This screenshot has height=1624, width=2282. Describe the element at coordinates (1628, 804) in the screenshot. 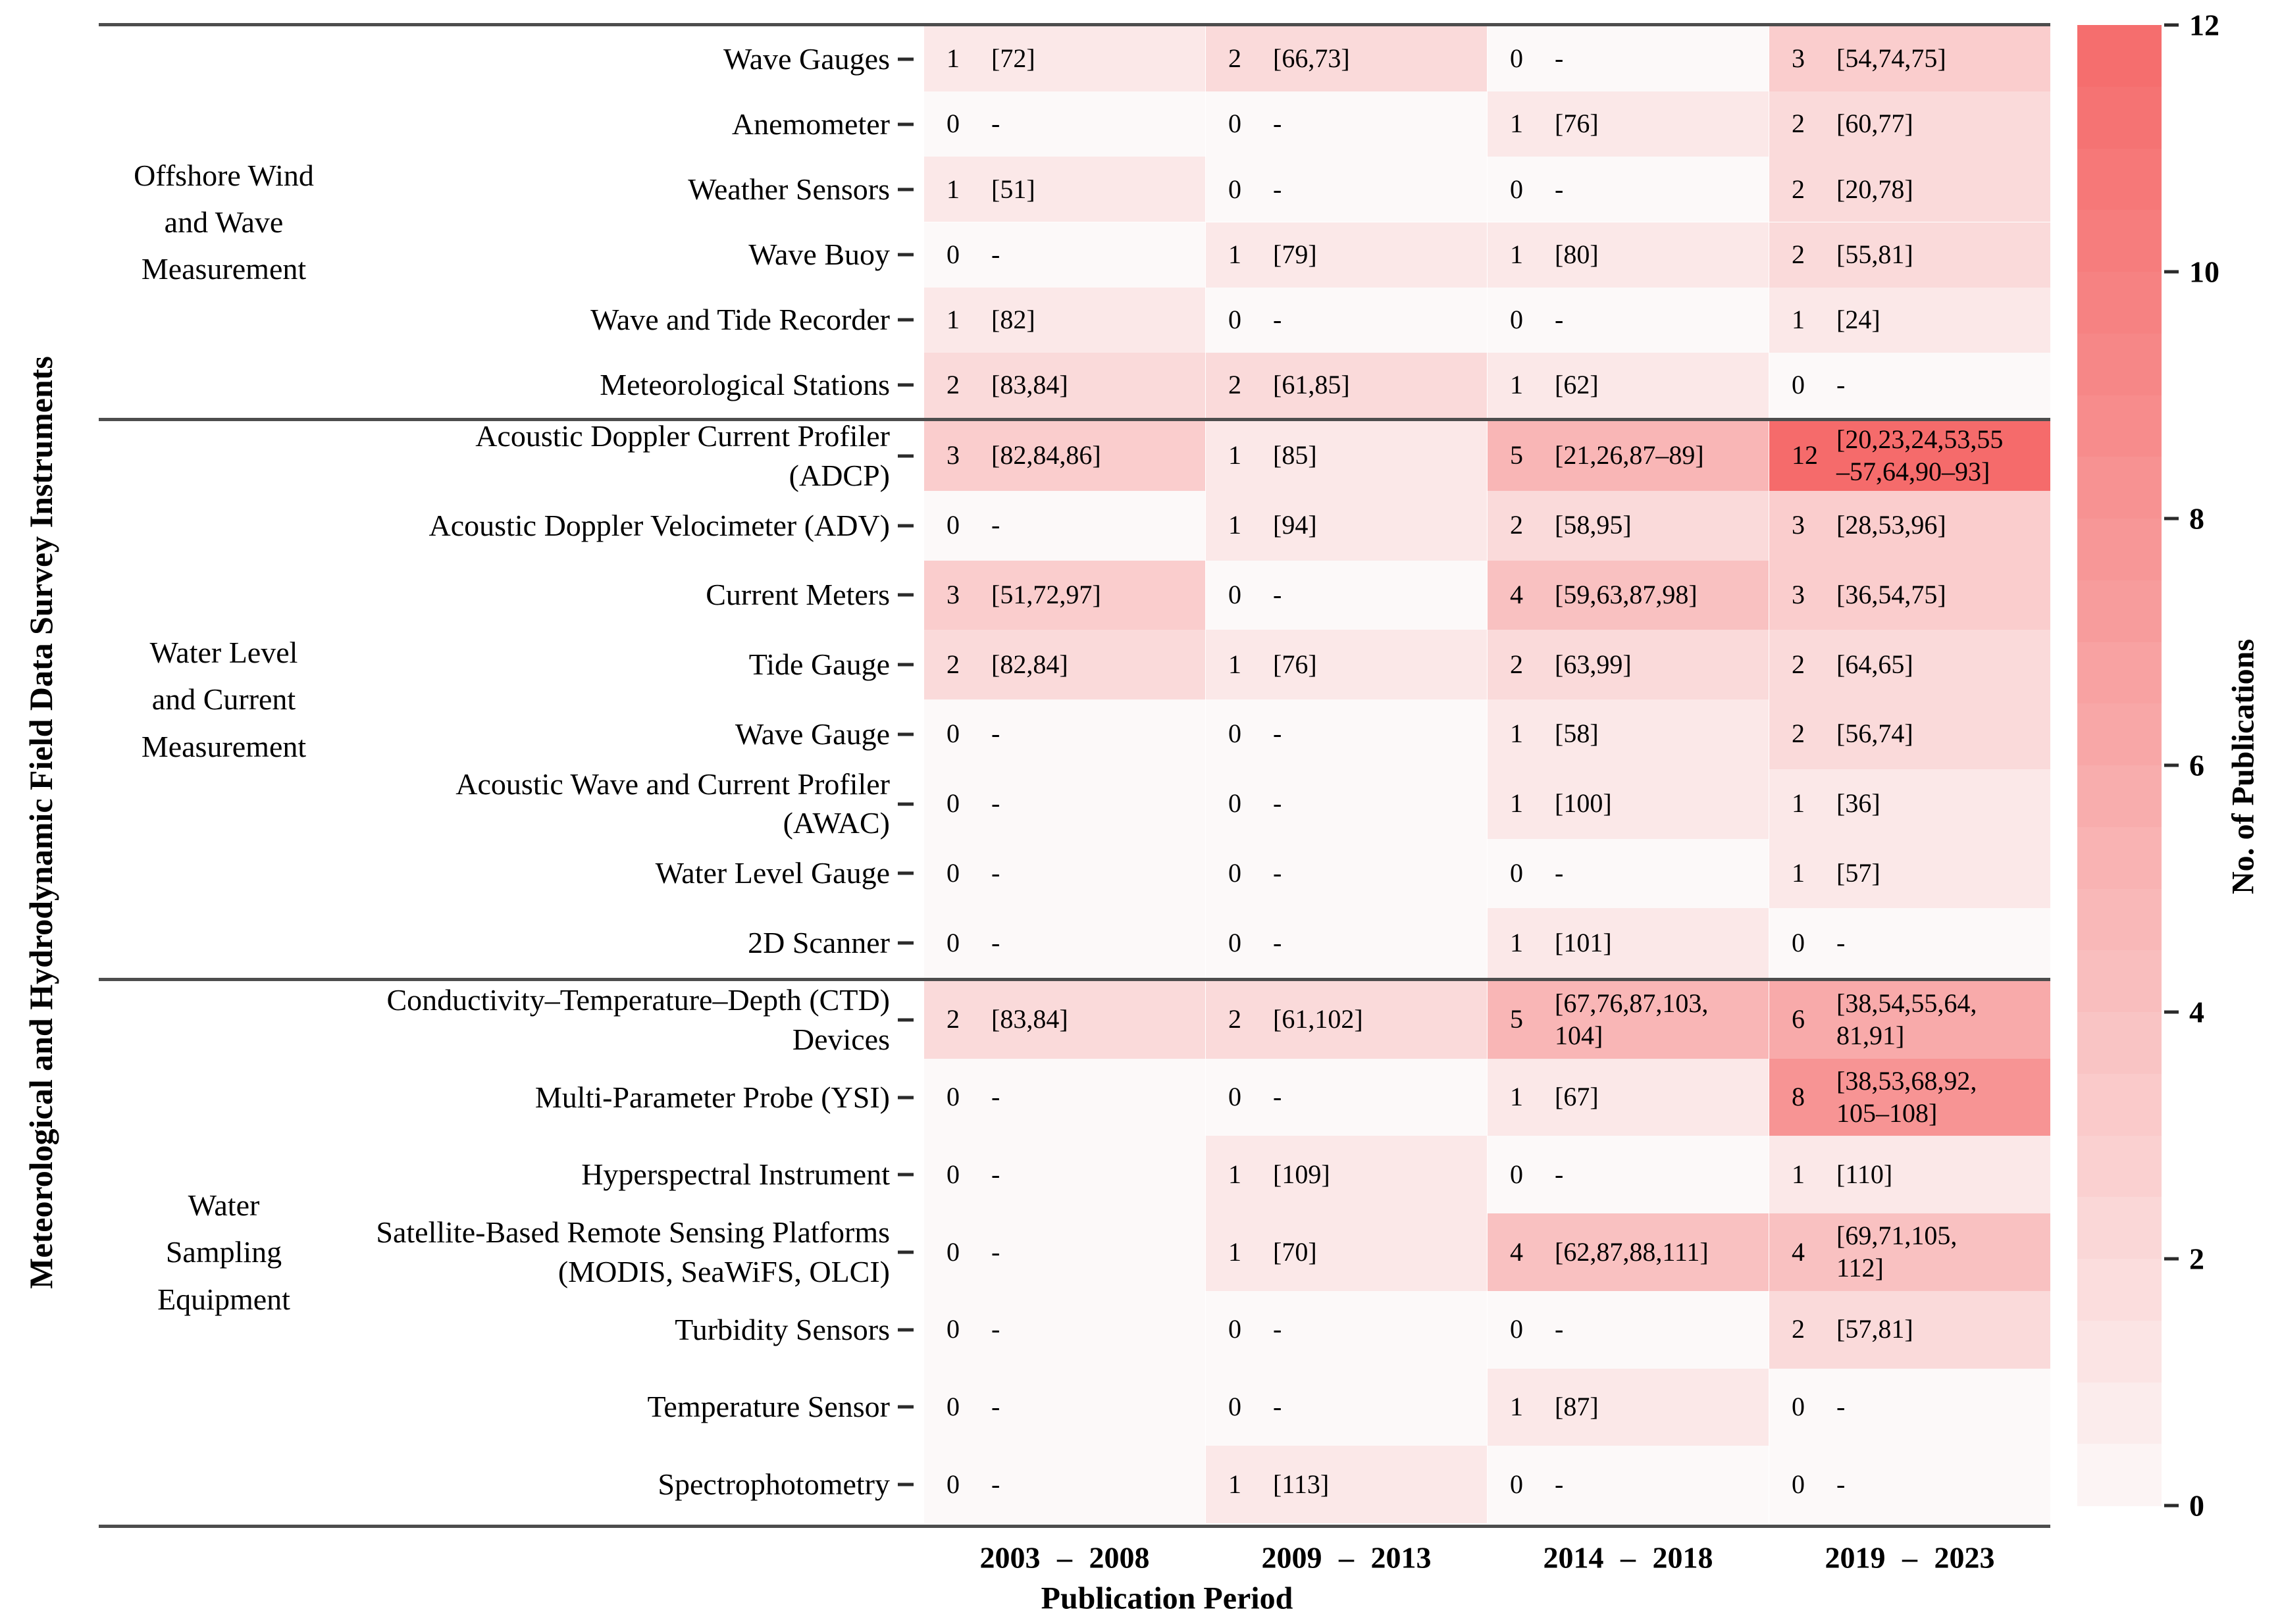

I see `heatmap-cell: 1 [100]` at that location.